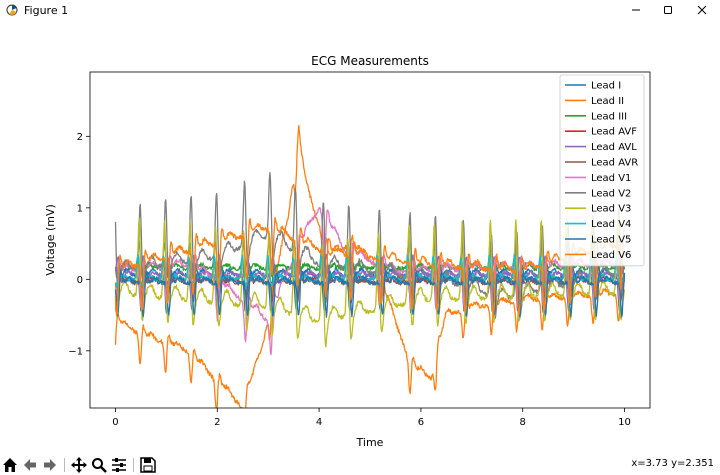 Image resolution: width=720 pixels, height=475 pixels. What do you see at coordinates (611, 224) in the screenshot?
I see `legend-label: Lead V4` at bounding box center [611, 224].